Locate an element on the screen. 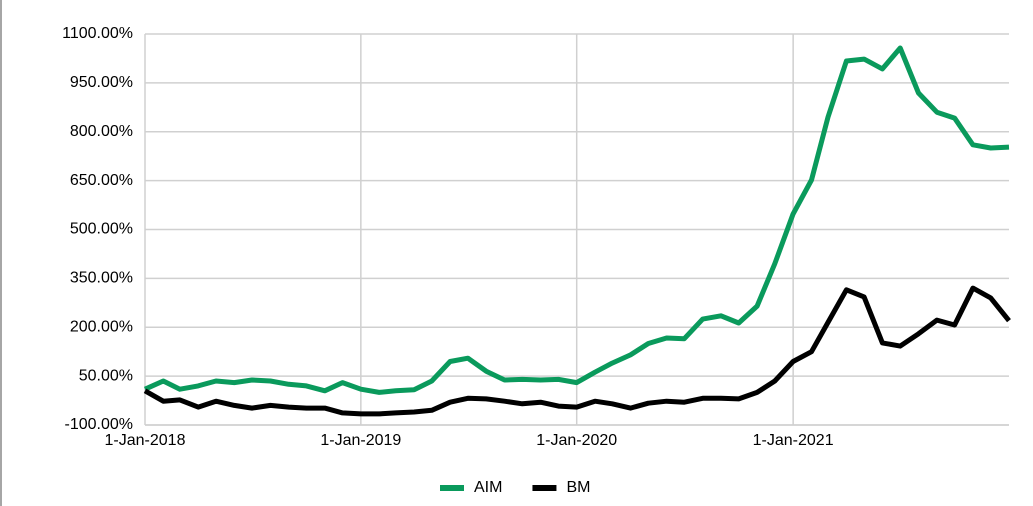 This screenshot has height=506, width=1033. x-tick-label: 1-Jan-2020 is located at coordinates (576, 440).